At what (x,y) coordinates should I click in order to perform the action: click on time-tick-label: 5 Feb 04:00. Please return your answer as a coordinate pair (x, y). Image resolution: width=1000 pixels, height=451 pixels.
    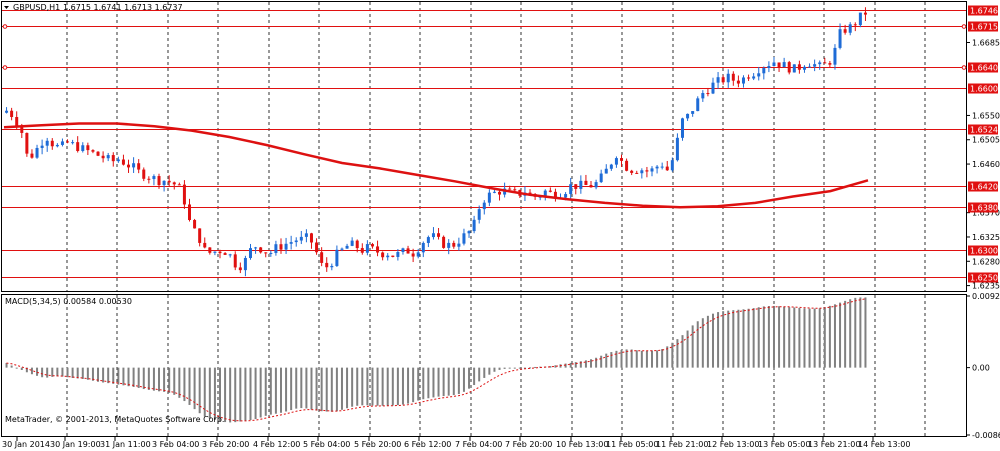
    Looking at the image, I should click on (326, 444).